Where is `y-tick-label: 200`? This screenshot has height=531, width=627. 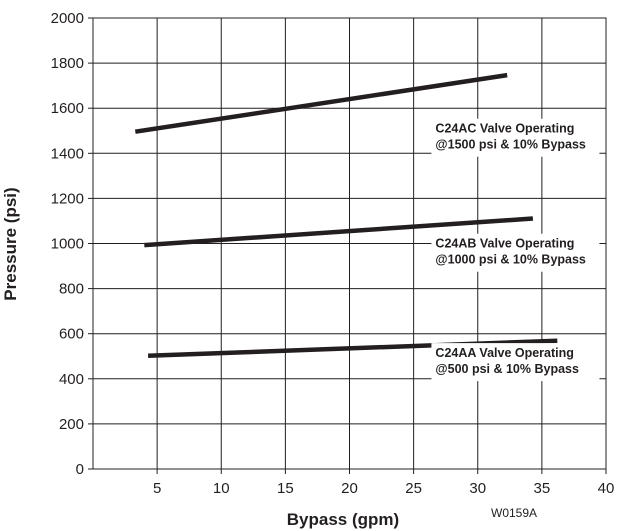
y-tick-label: 200 is located at coordinates (71, 424).